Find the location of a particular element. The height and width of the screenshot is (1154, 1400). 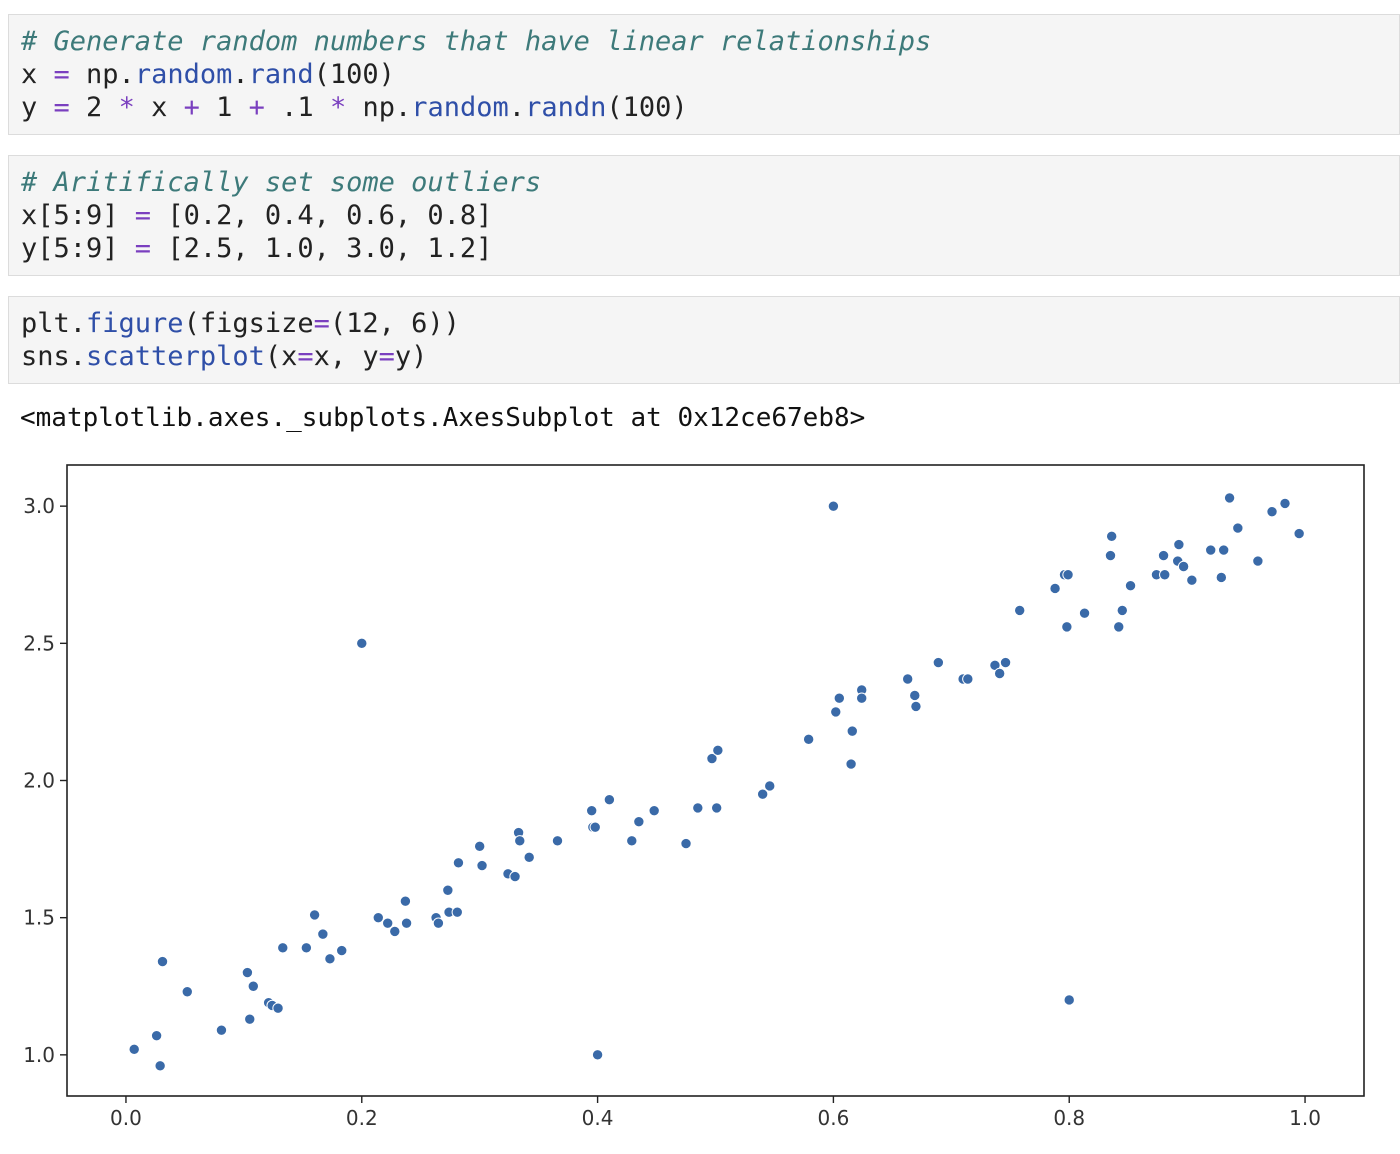

code-token: . is located at coordinates (517, 107).